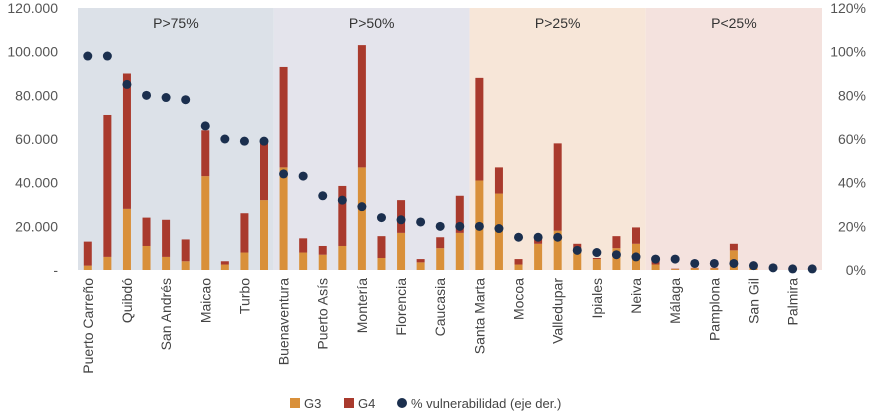 The height and width of the screenshot is (419, 870). I want to click on y-right-tick-label: 40%, so click(852, 183).